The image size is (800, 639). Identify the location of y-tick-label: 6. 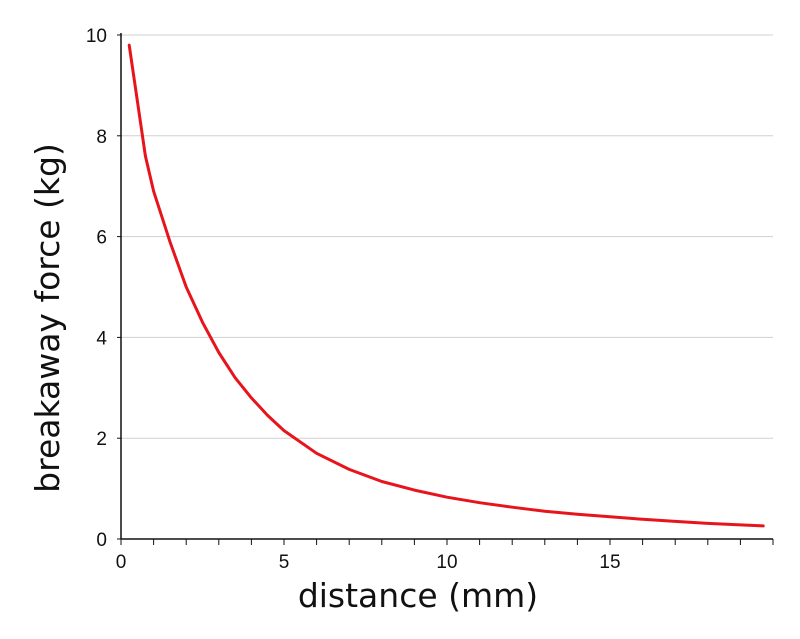
(101, 238).